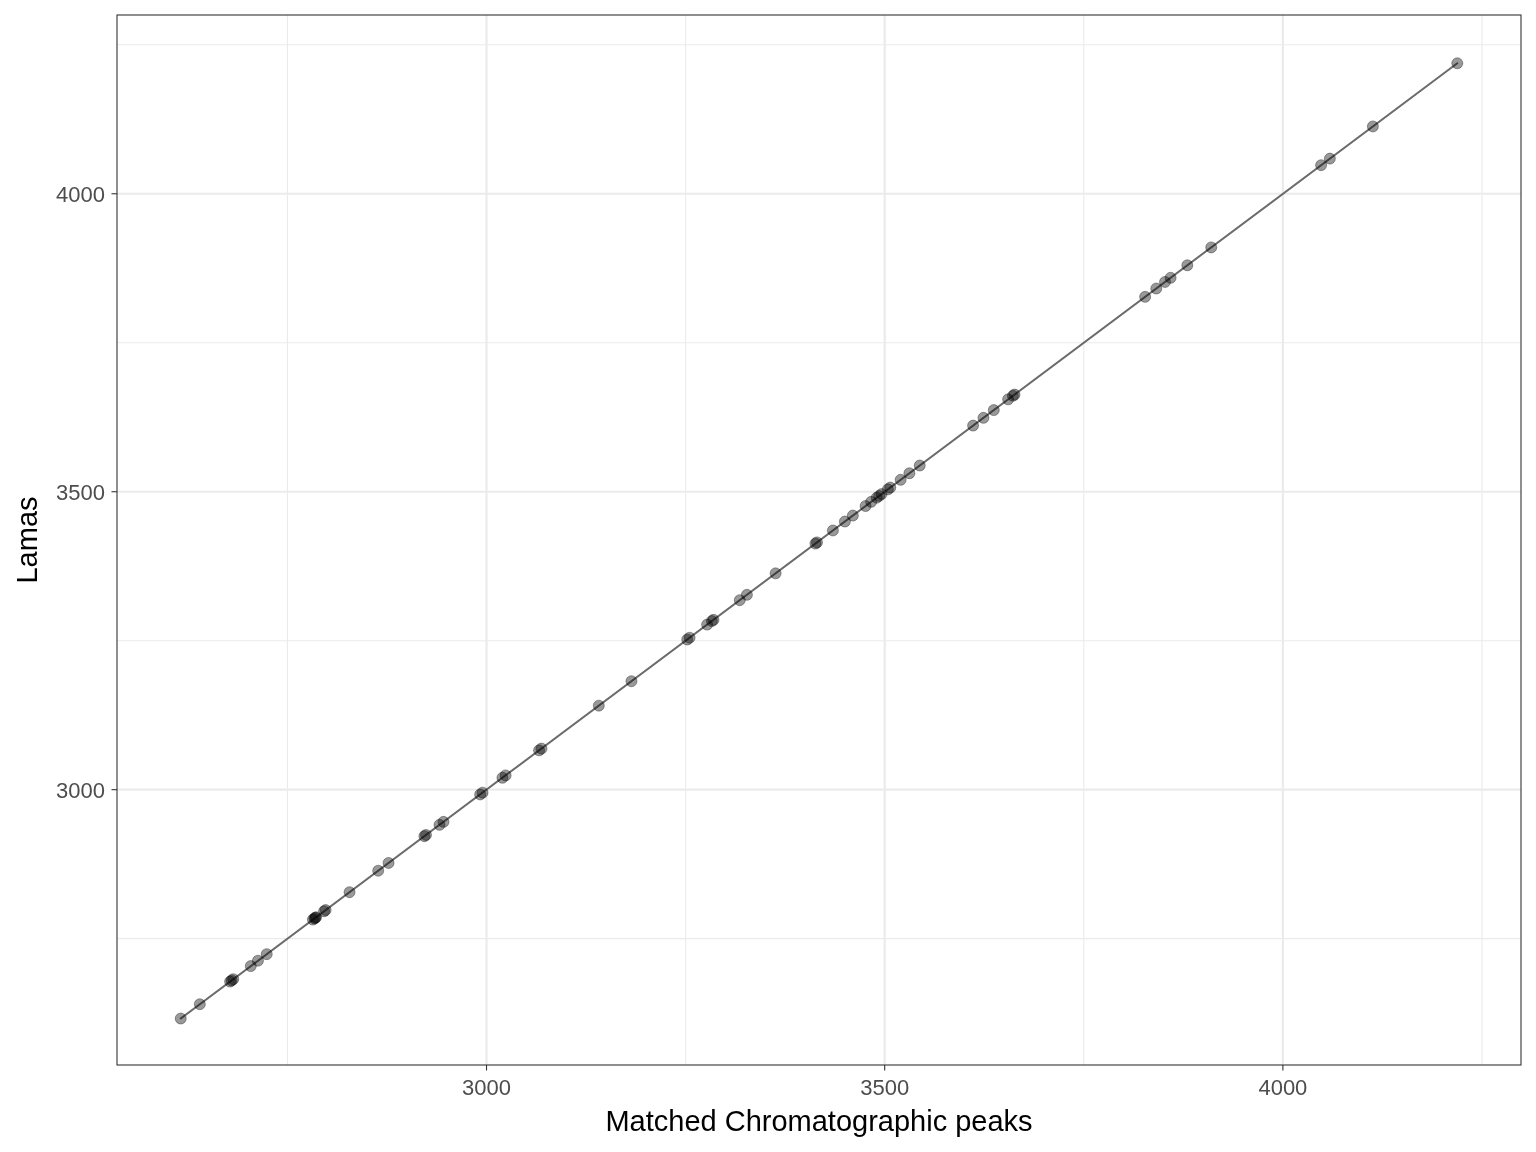 The width and height of the screenshot is (1536, 1152). I want to click on y-tick-label: 3500, so click(80, 492).